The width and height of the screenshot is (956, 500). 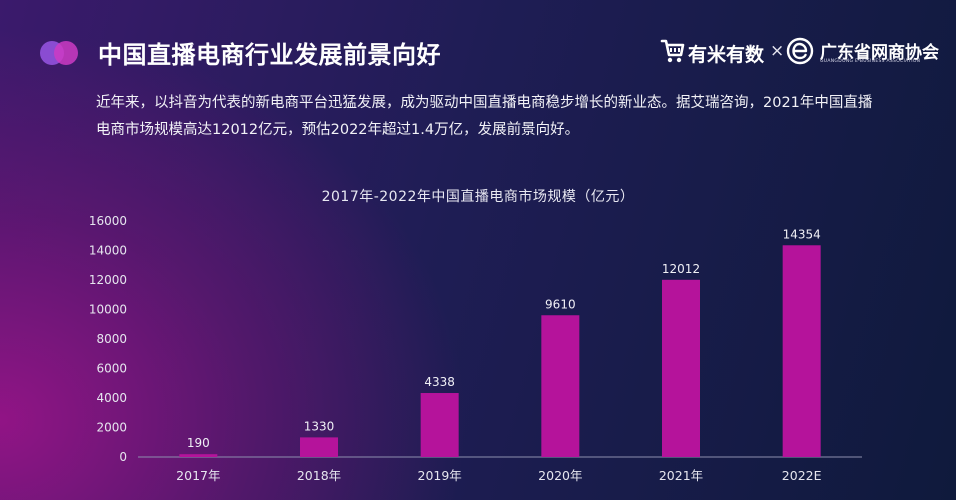 What do you see at coordinates (108, 280) in the screenshot?
I see `y-tick-label: 12000` at bounding box center [108, 280].